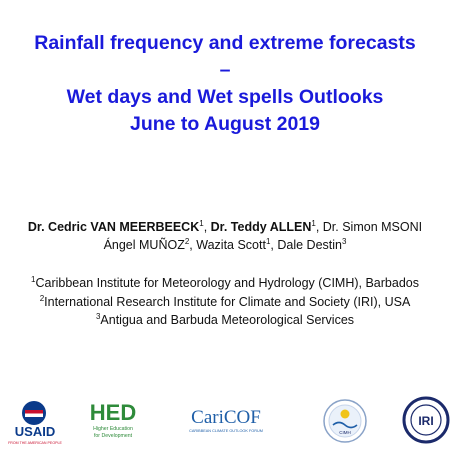  Describe the element at coordinates (113, 436) in the screenshot. I see `hed-tagline-2: for Development` at that location.